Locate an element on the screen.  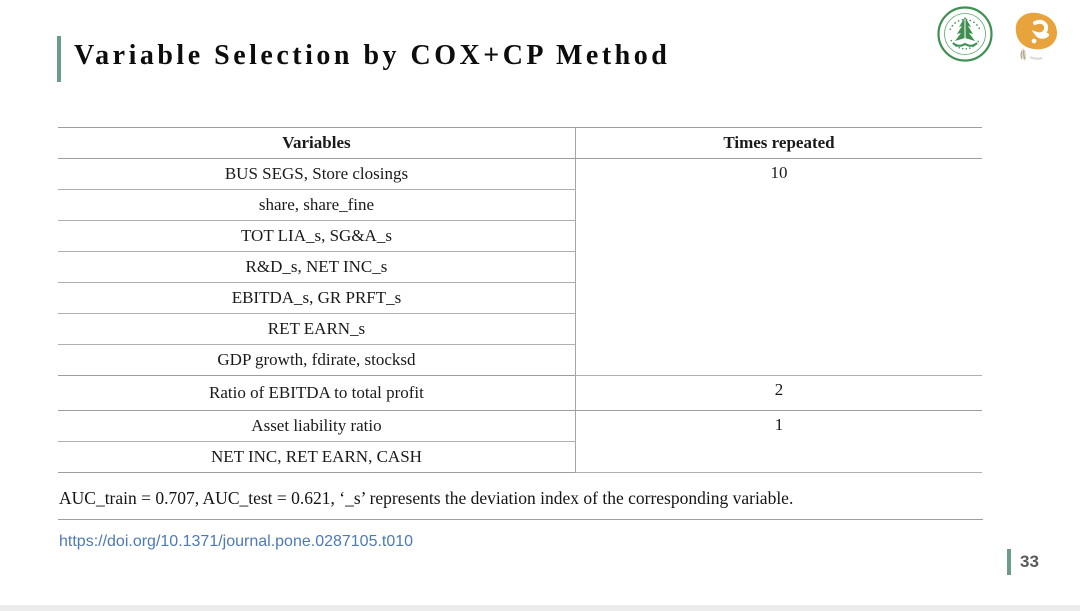
table-row: EBITDA_s, GR PRFT_s is located at coordinates (520, 298).